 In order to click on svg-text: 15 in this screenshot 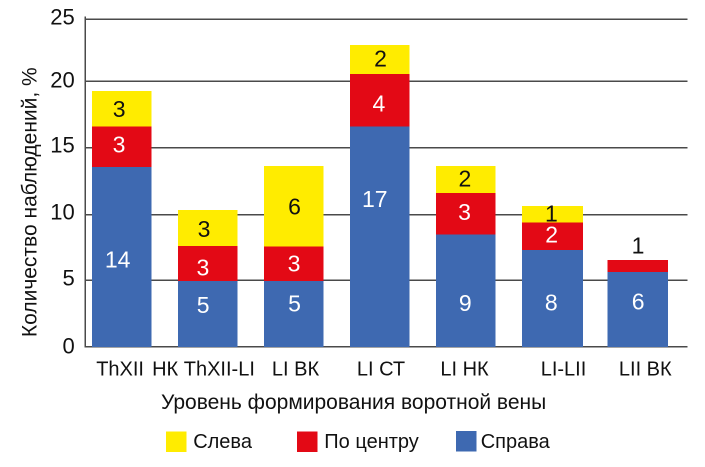, I will do `click(62, 145)`.